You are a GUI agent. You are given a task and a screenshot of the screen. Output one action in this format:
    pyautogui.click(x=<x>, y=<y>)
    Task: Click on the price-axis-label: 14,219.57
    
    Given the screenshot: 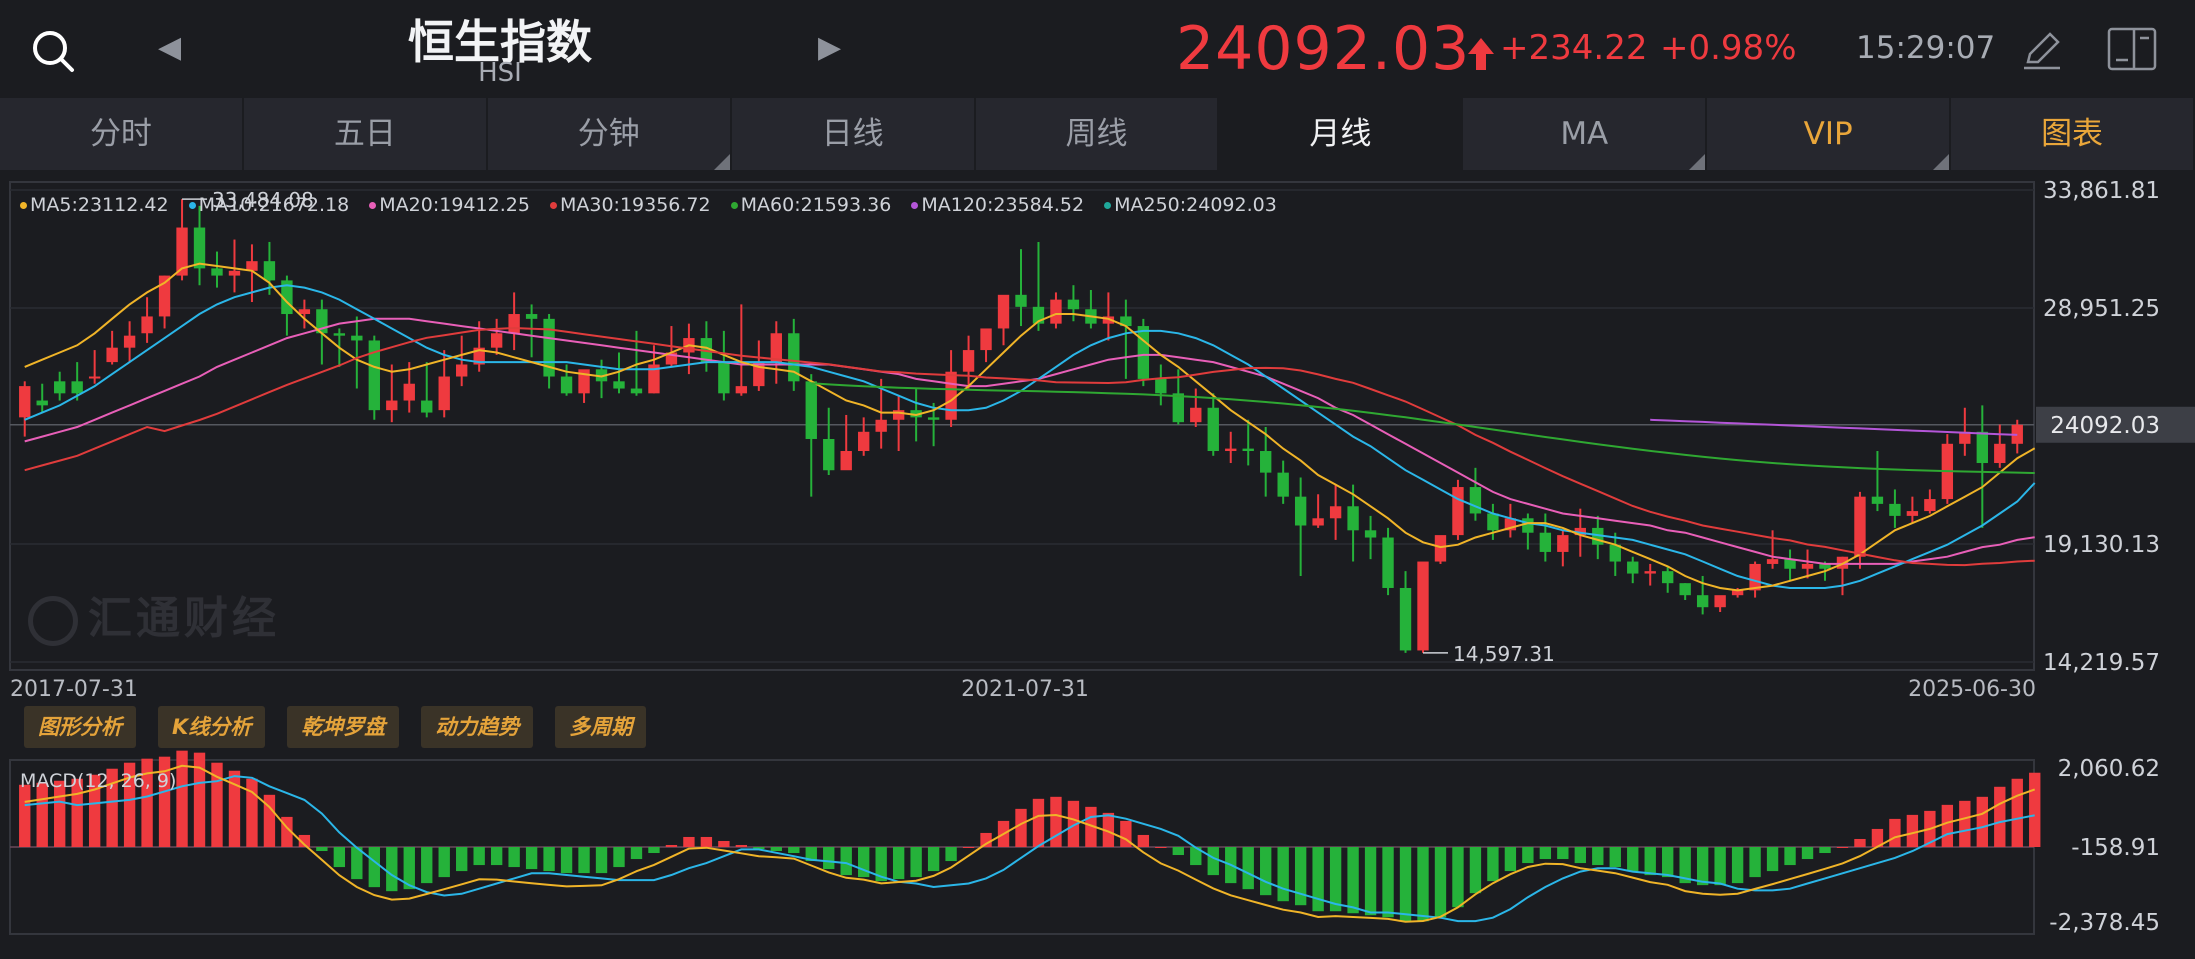 What is the action you would take?
    pyautogui.click(x=2101, y=663)
    